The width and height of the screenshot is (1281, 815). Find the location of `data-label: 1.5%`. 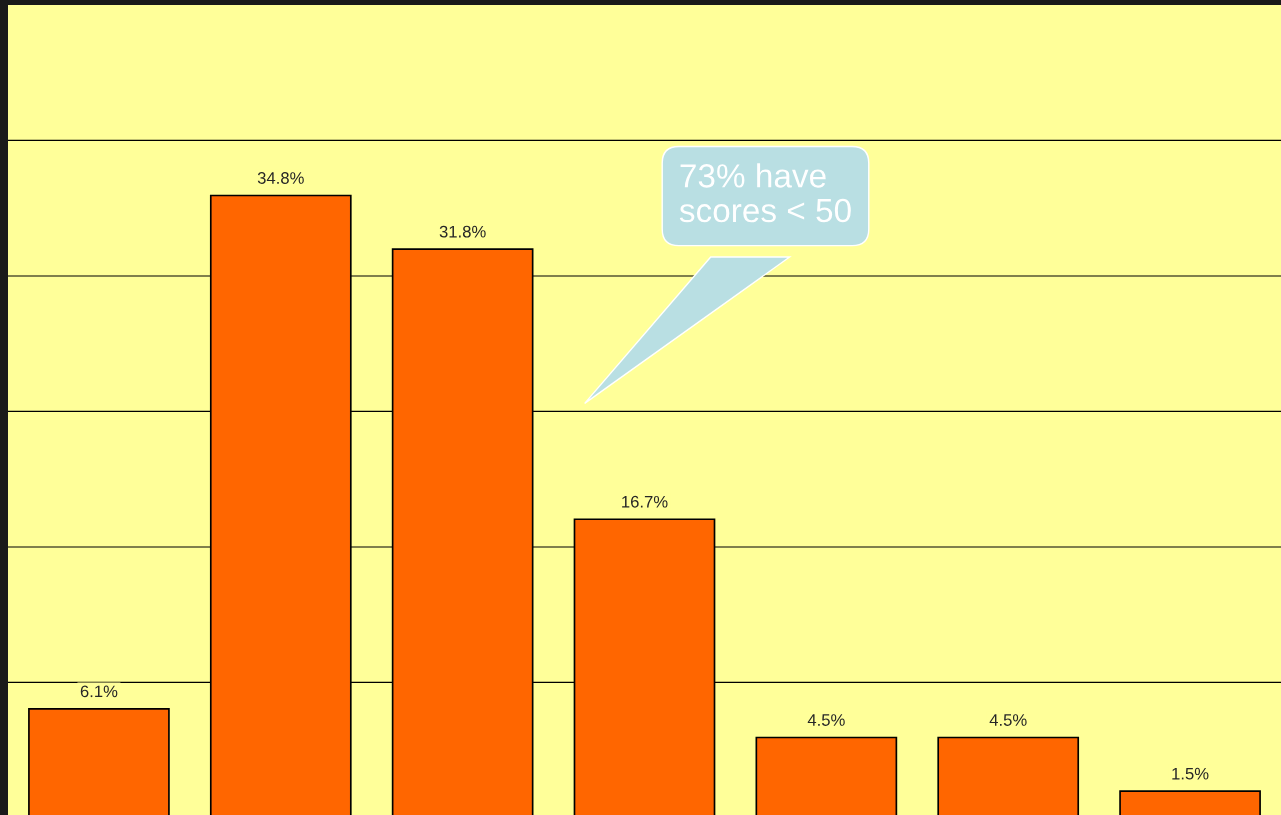

data-label: 1.5% is located at coordinates (1190, 773).